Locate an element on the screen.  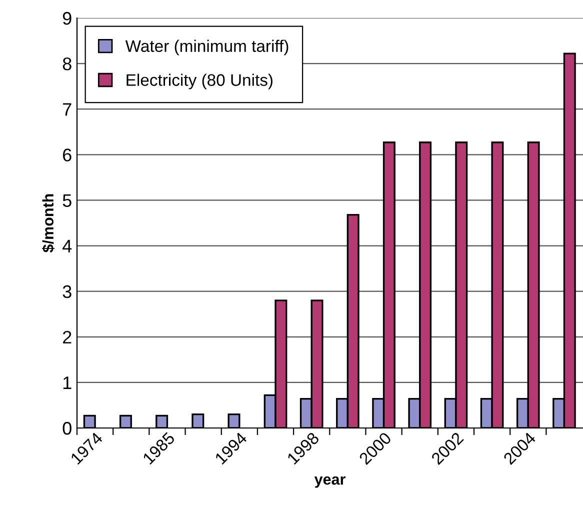
x-axis-title: year is located at coordinates (330, 482).